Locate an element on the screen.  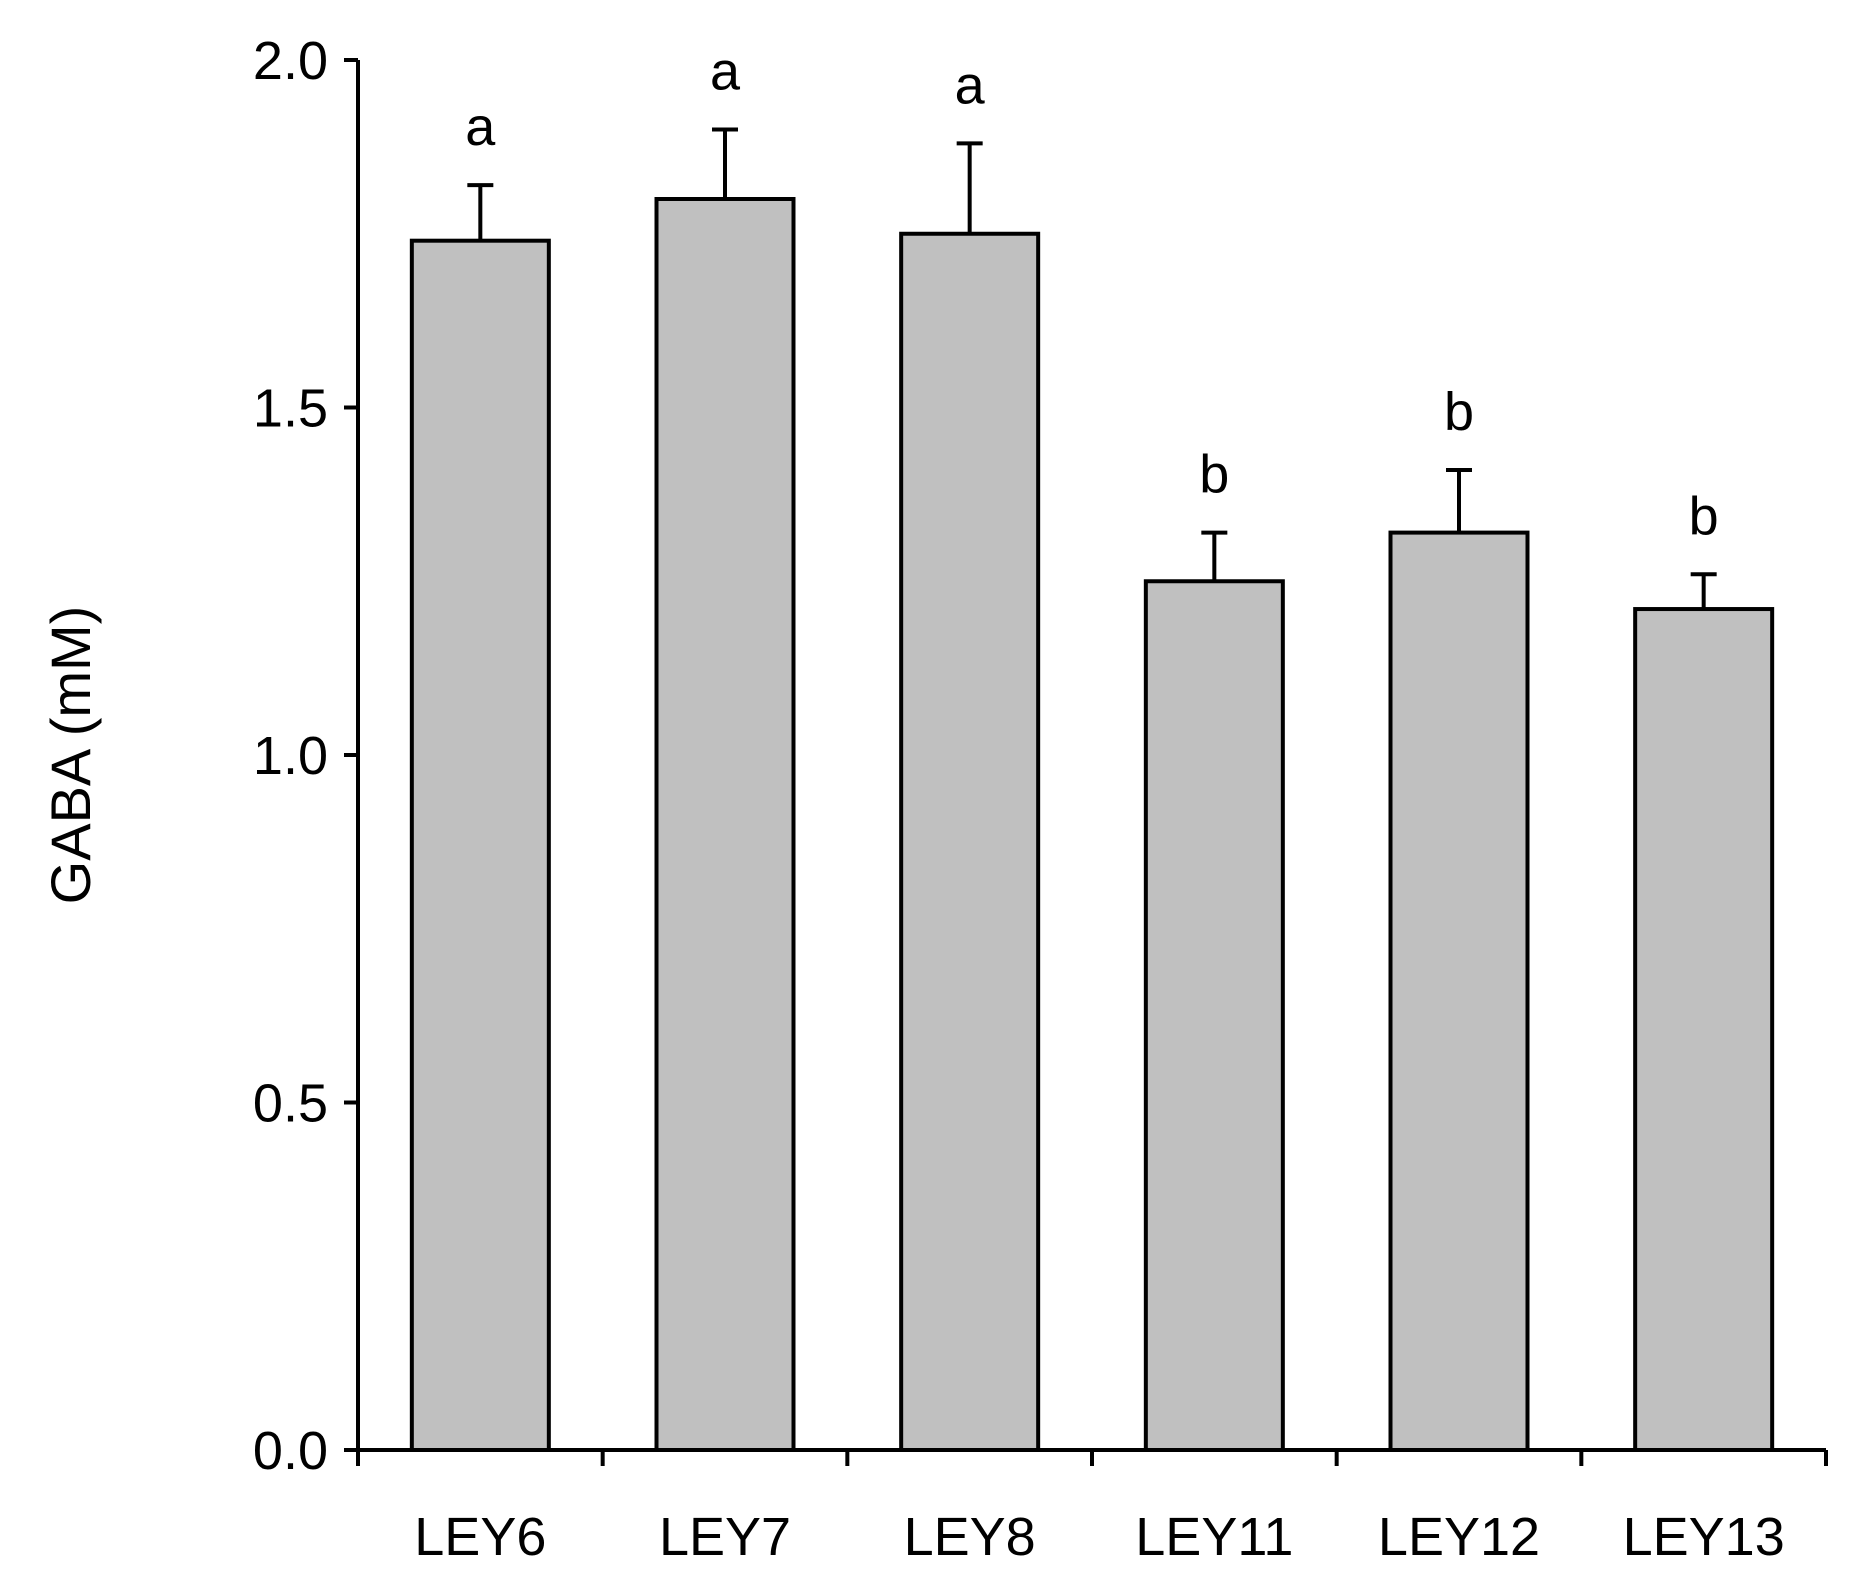
bar-ley11 is located at coordinates (1214, 1015).